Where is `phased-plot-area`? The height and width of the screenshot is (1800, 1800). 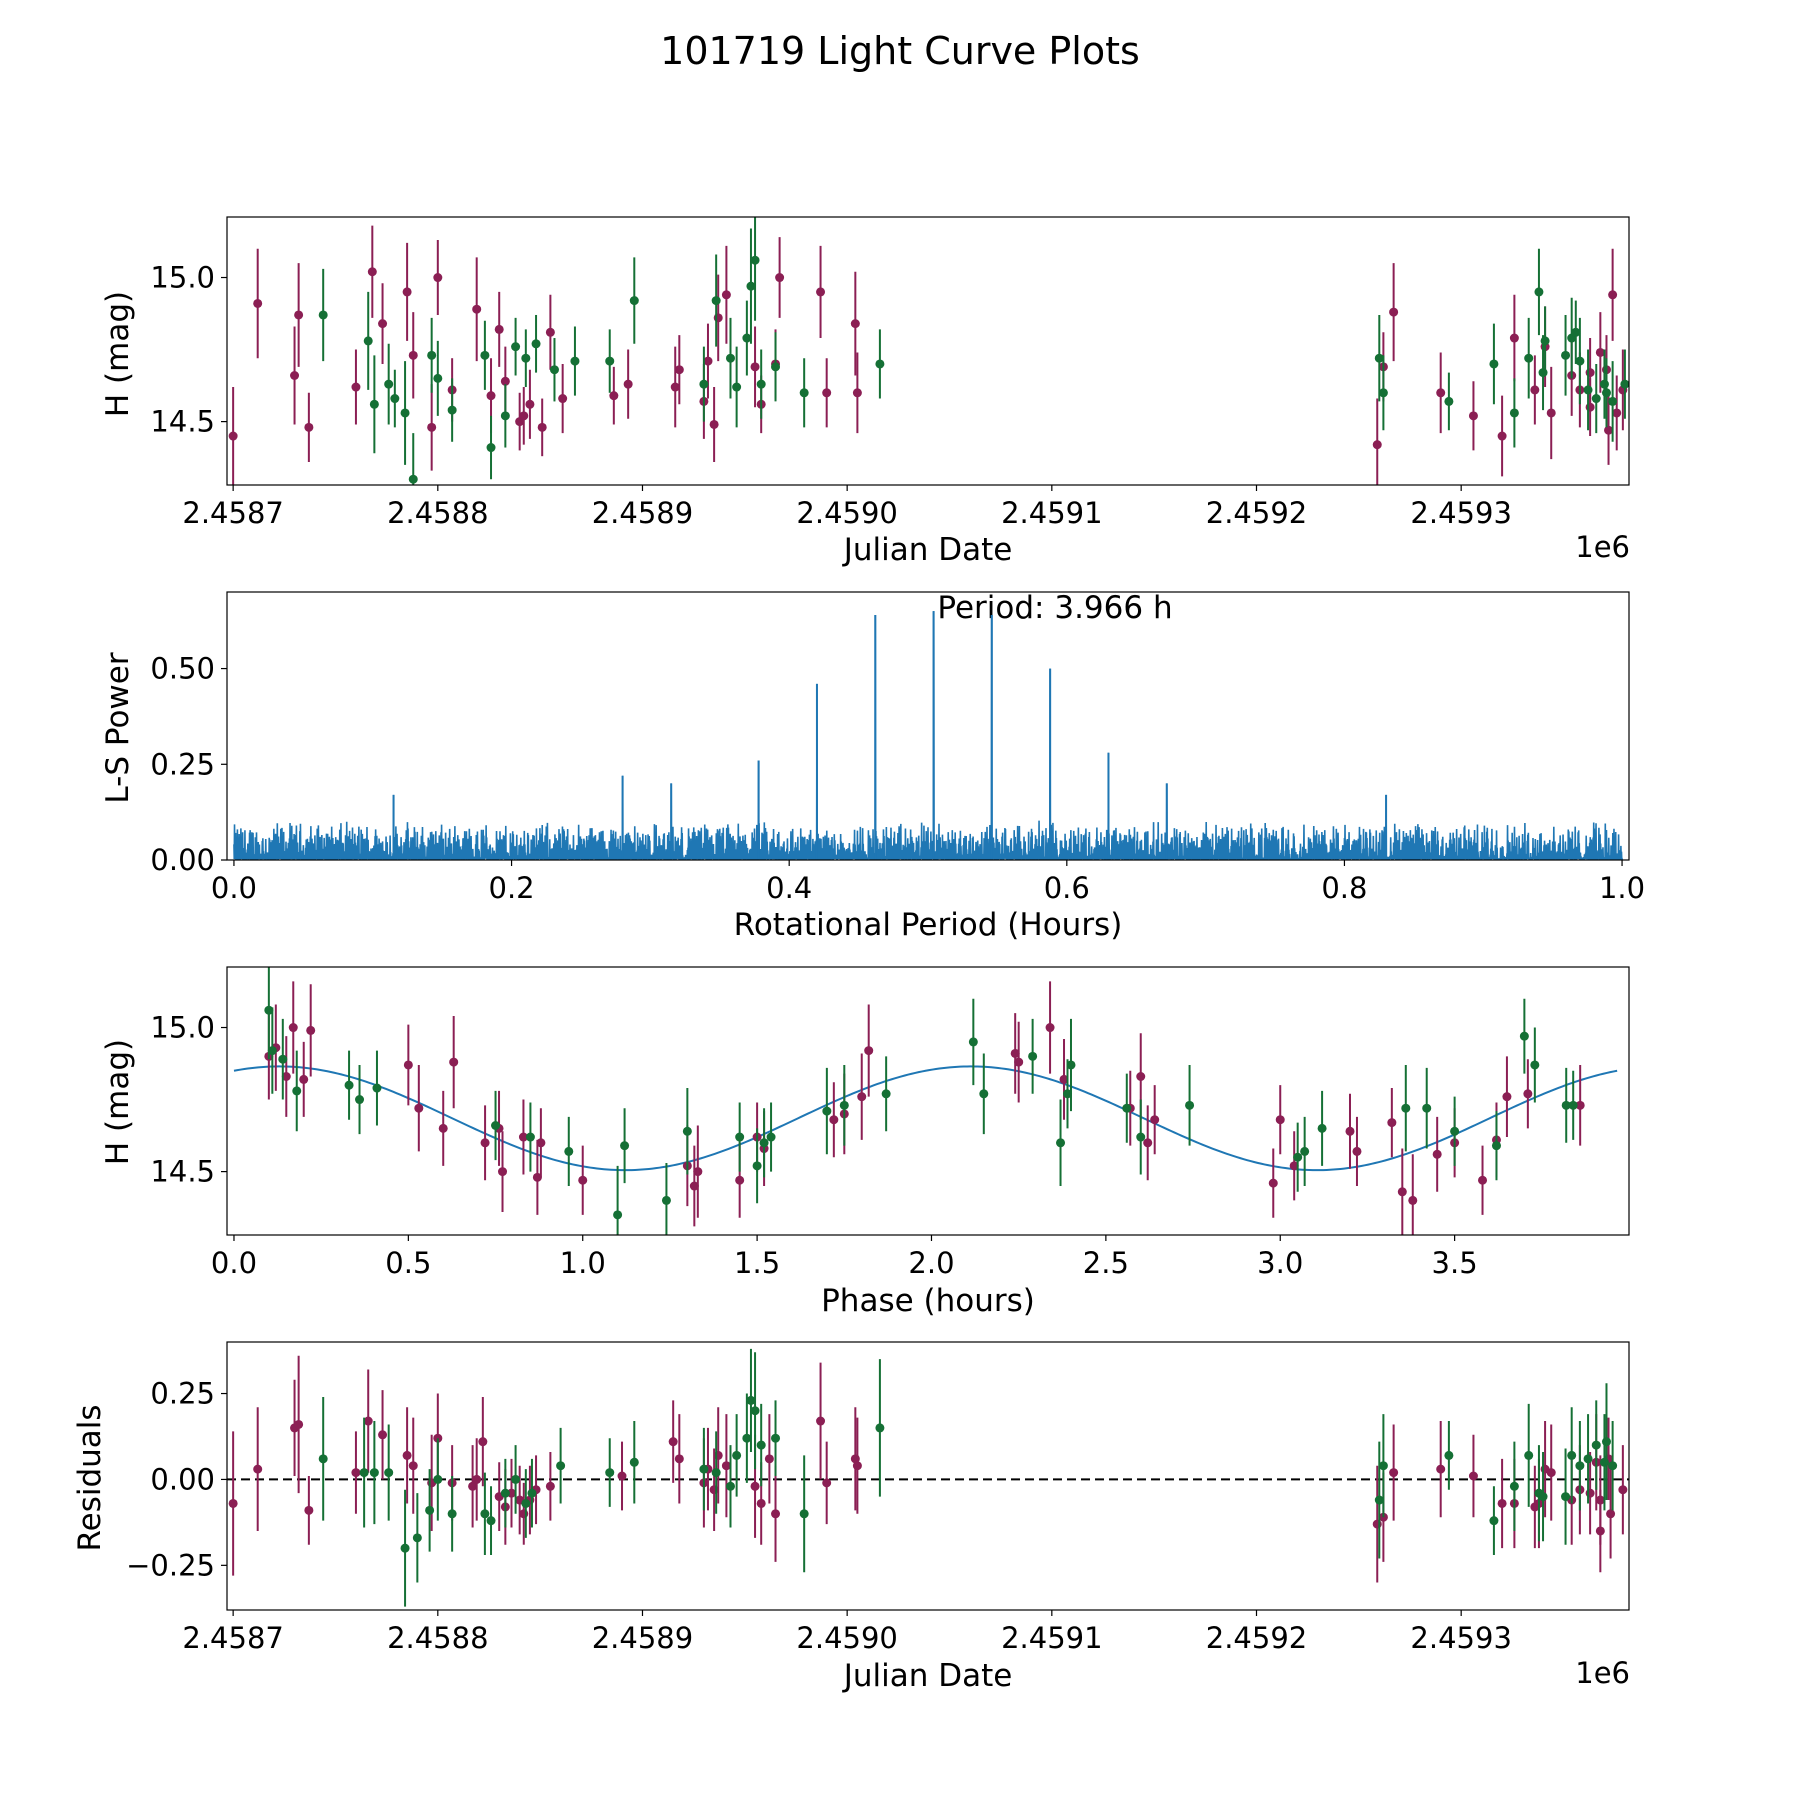
phased-plot-area is located at coordinates (925, 1101).